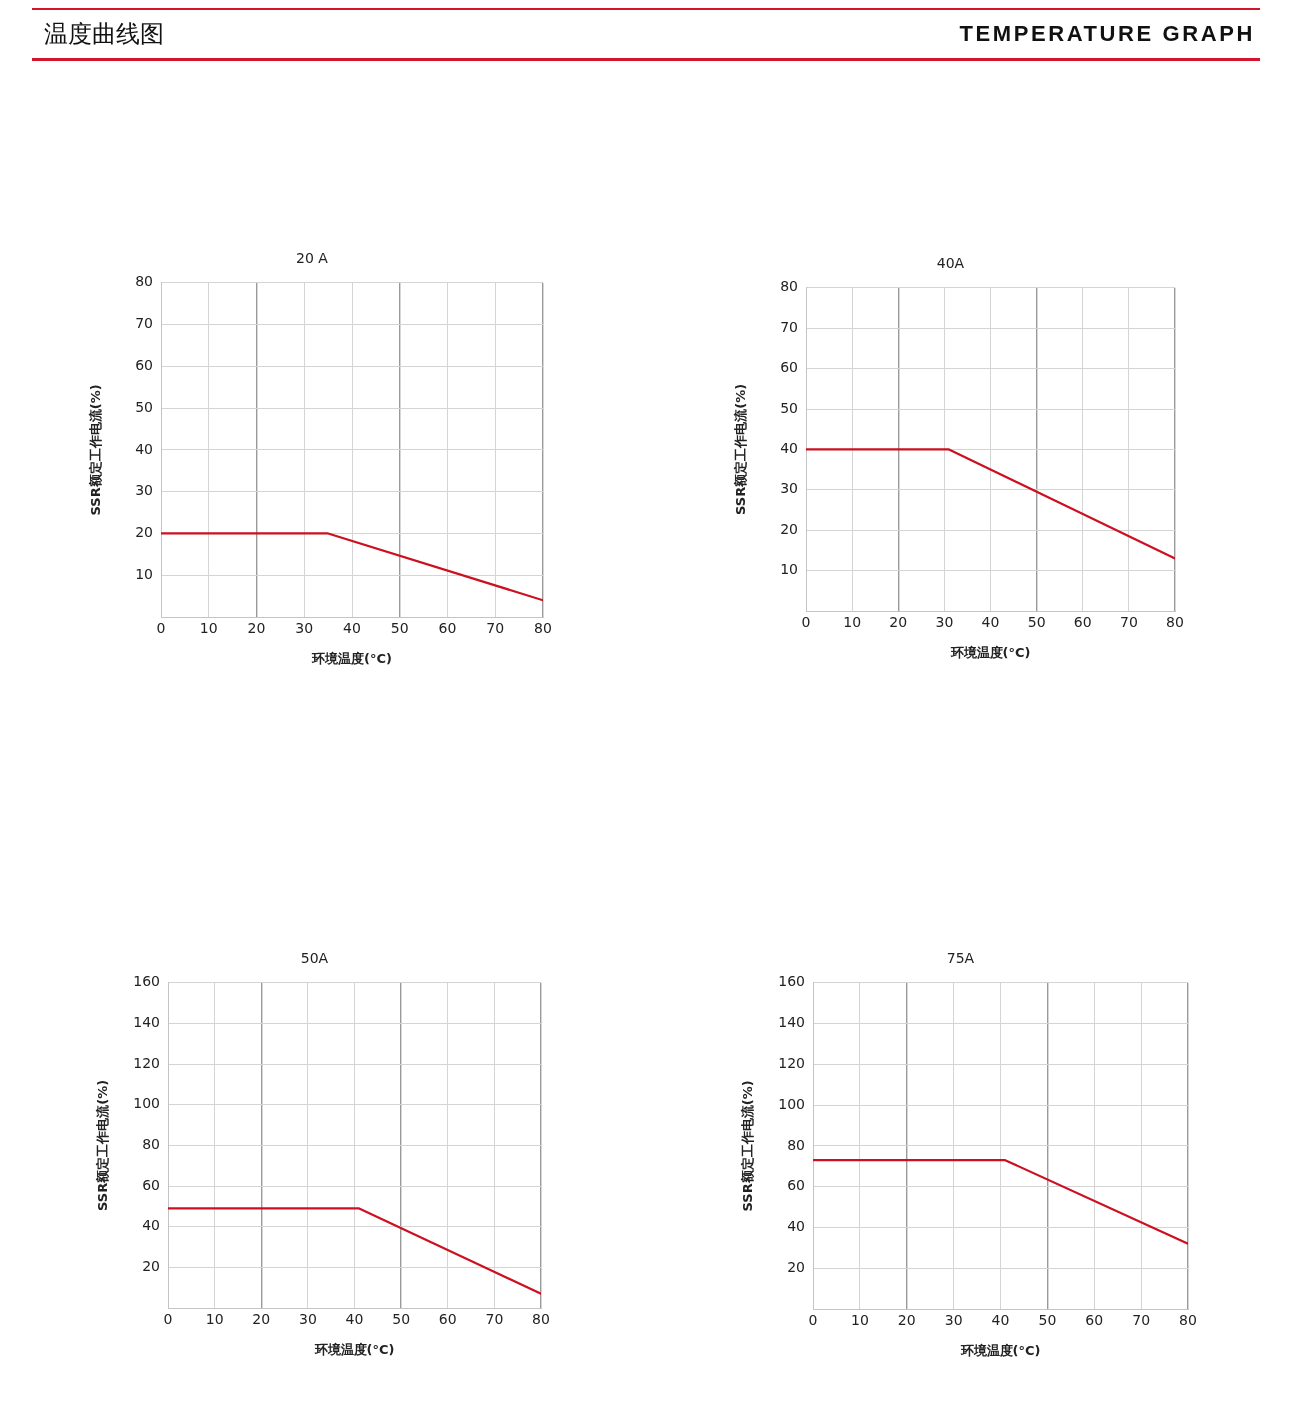 The width and height of the screenshot is (1300, 1414). Describe the element at coordinates (950, 263) in the screenshot. I see `chart-title: 40A` at that location.